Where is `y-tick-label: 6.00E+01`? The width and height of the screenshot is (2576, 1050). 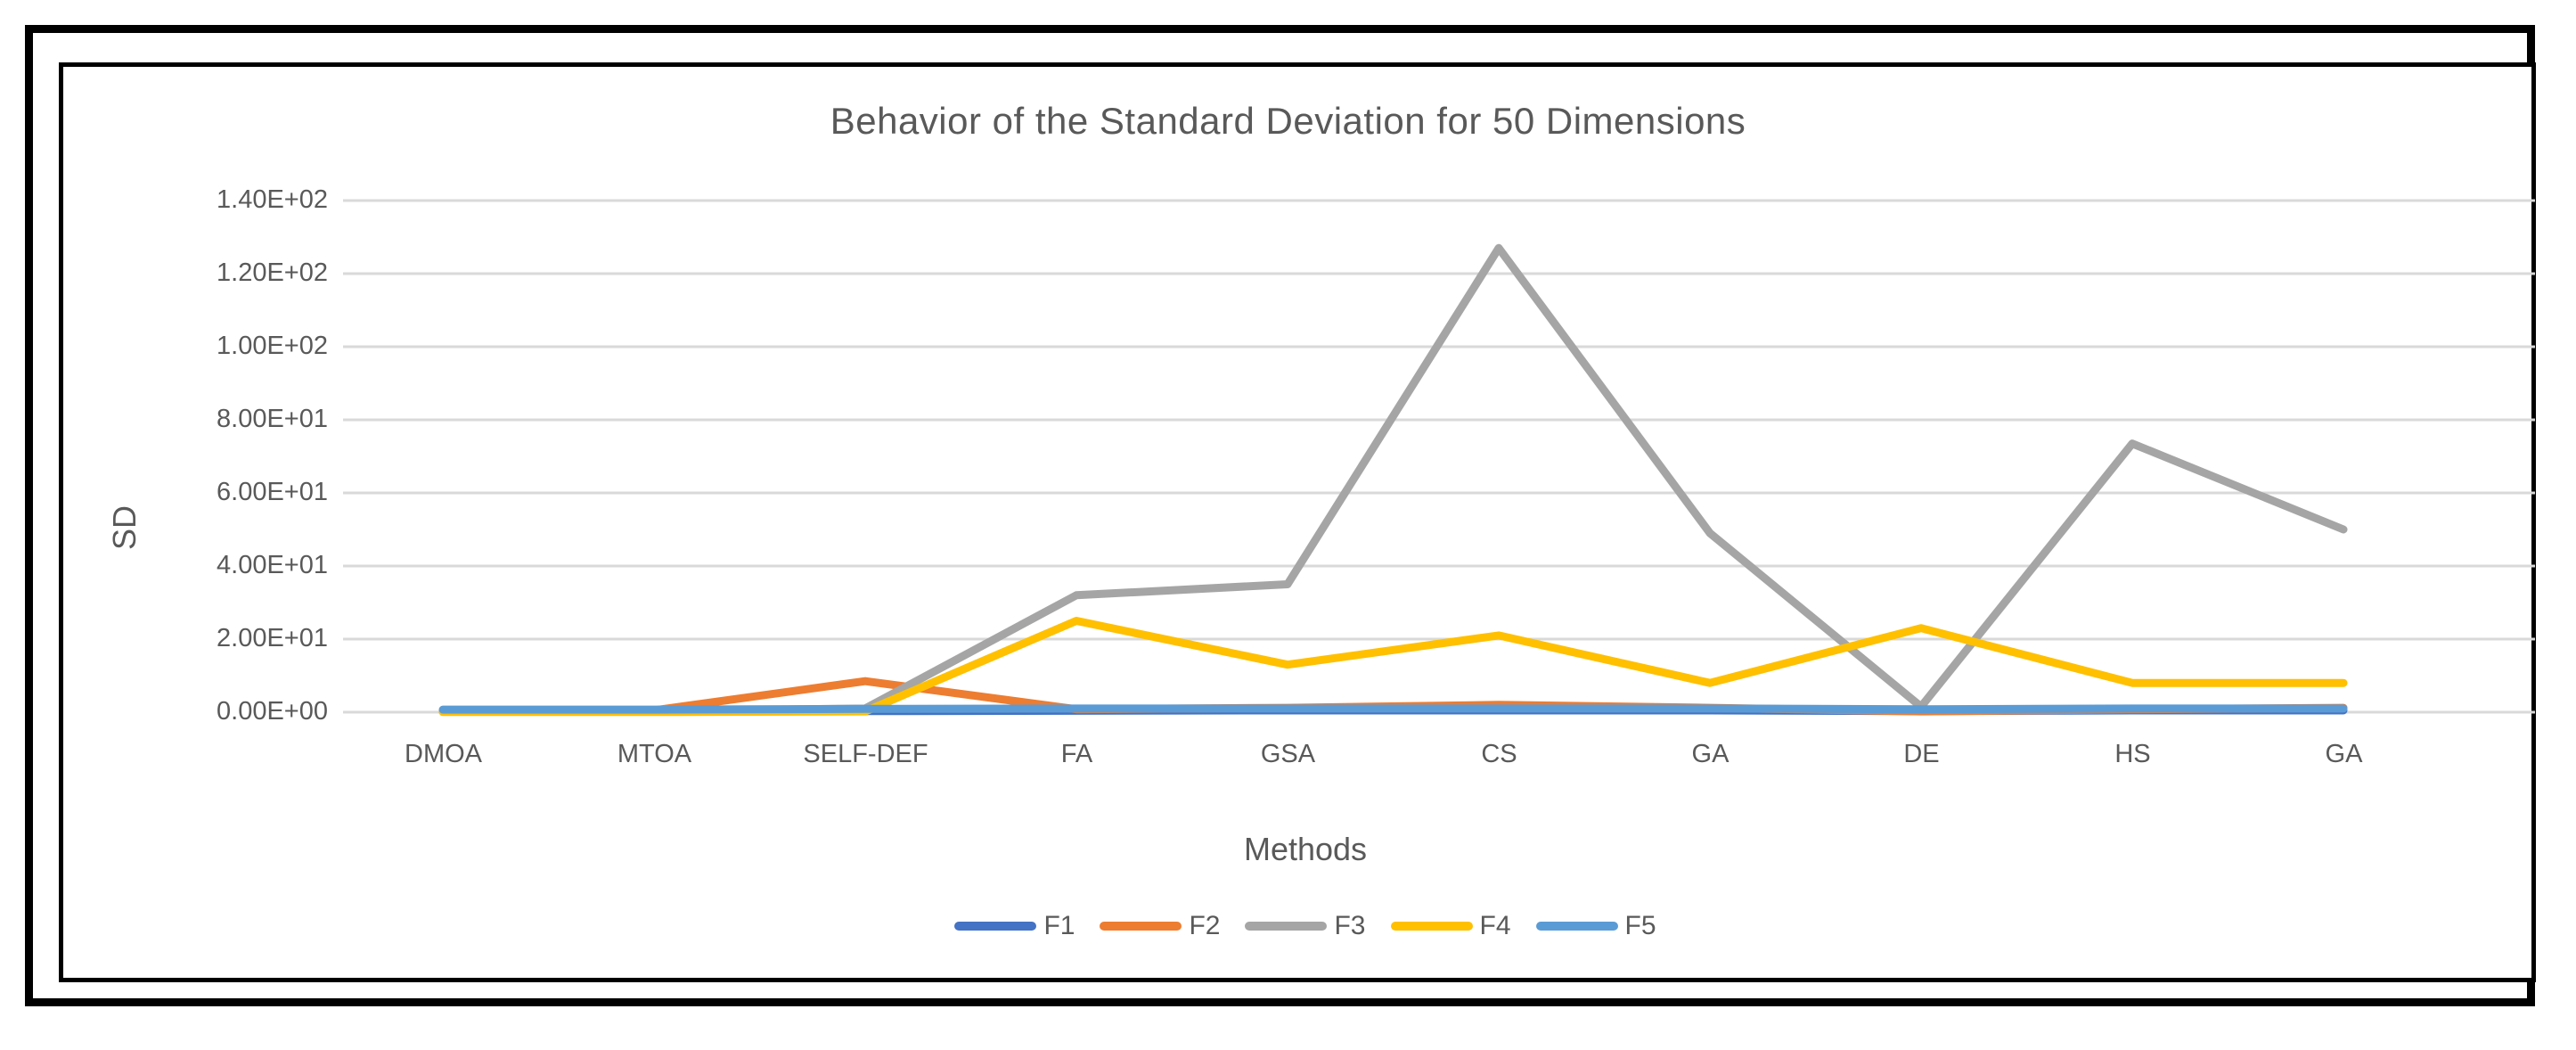
y-tick-label: 6.00E+01 is located at coordinates (272, 492).